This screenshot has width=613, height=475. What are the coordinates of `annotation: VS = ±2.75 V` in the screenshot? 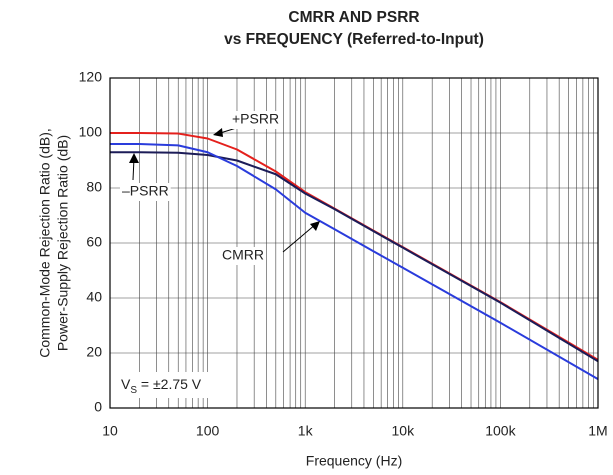 It's located at (161, 386).